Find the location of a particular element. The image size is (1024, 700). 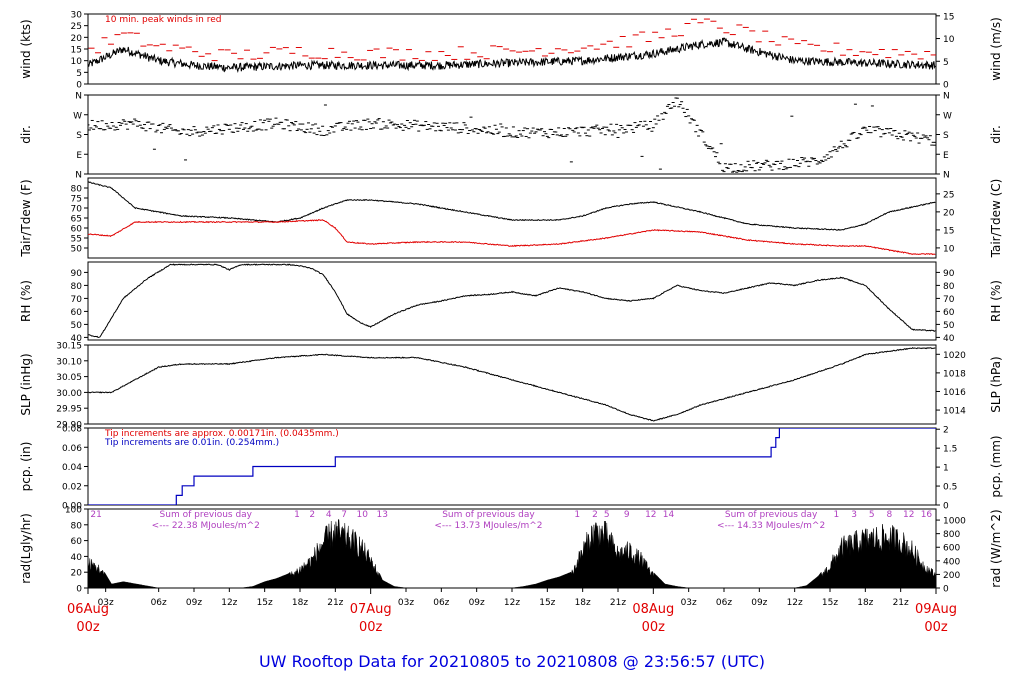

day-sum-value: <--- 22.38 MJoules/m^2 is located at coordinates (206, 526).